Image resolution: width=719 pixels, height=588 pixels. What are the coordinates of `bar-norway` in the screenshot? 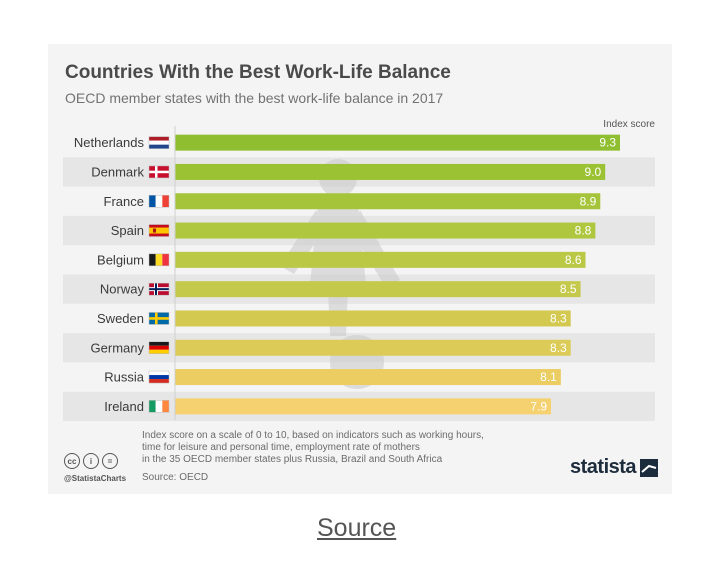 It's located at (378, 289).